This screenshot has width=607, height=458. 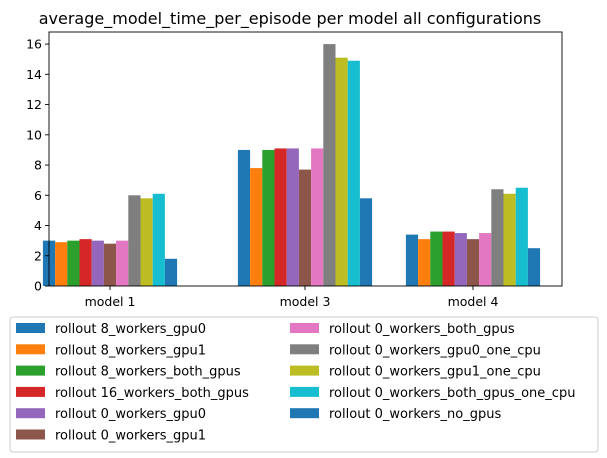 I want to click on y-tick-label: 6, so click(x=38, y=195).